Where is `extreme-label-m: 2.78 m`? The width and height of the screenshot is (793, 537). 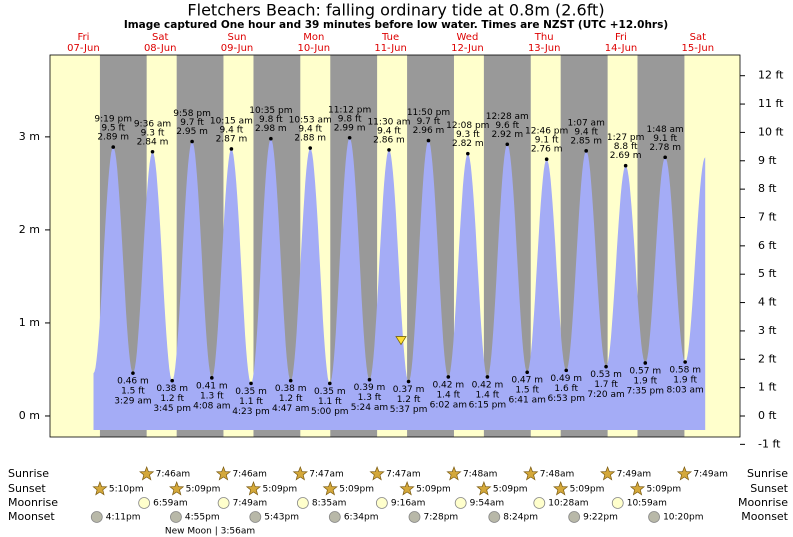
extreme-label-m: 2.78 m is located at coordinates (665, 148).